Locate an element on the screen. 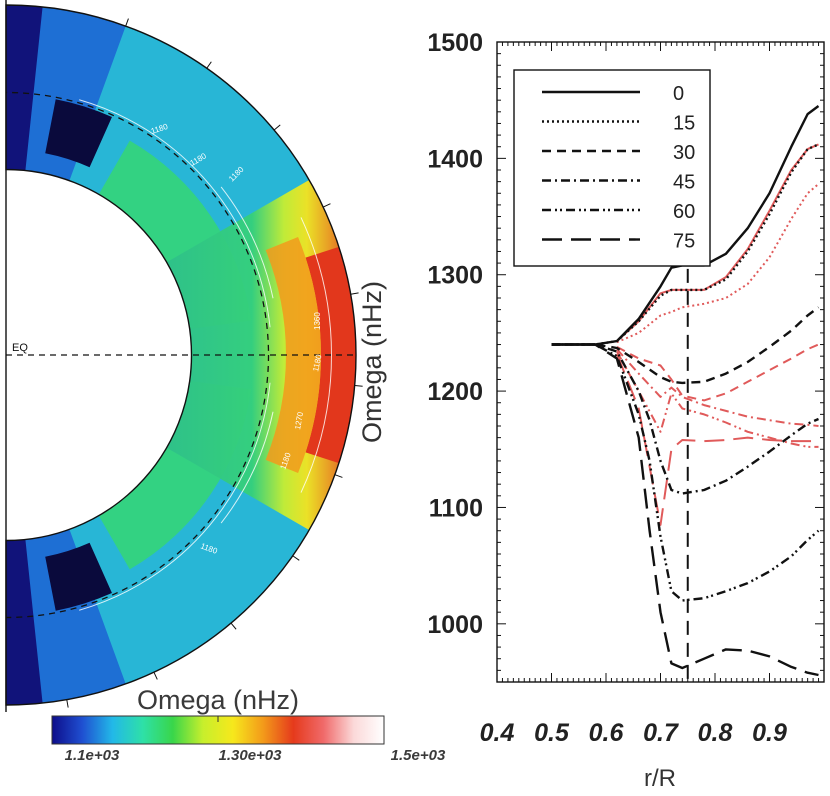  map-polar-jet-north is located at coordinates (78, 133).